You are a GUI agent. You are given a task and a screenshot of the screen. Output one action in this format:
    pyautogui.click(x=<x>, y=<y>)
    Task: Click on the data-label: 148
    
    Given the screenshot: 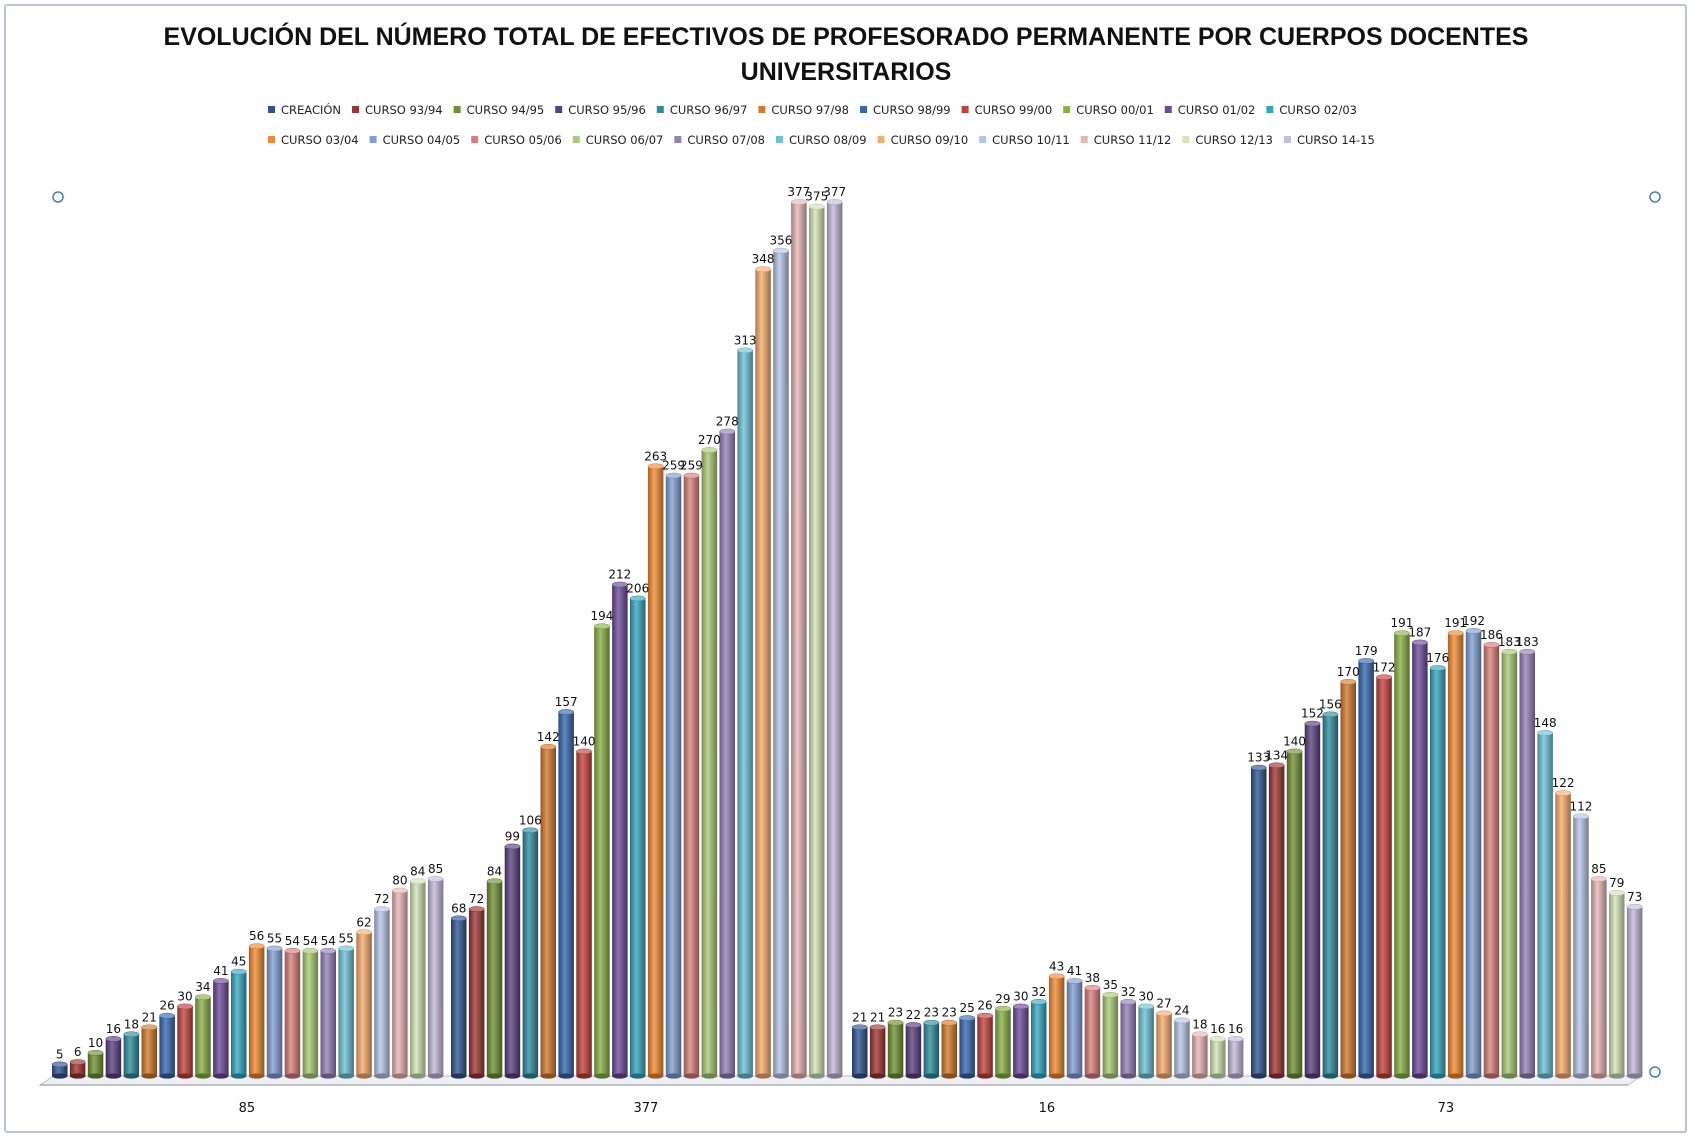 What is the action you would take?
    pyautogui.click(x=1545, y=723)
    